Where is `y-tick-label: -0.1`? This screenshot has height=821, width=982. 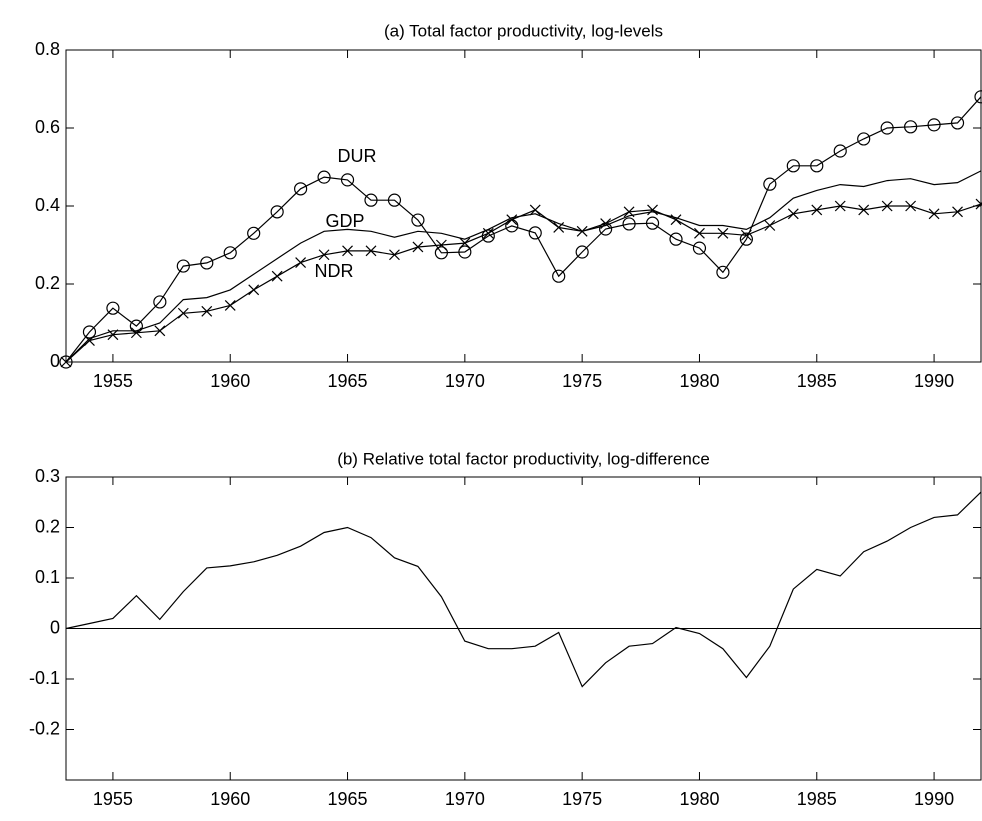 y-tick-label: -0.1 is located at coordinates (44, 678).